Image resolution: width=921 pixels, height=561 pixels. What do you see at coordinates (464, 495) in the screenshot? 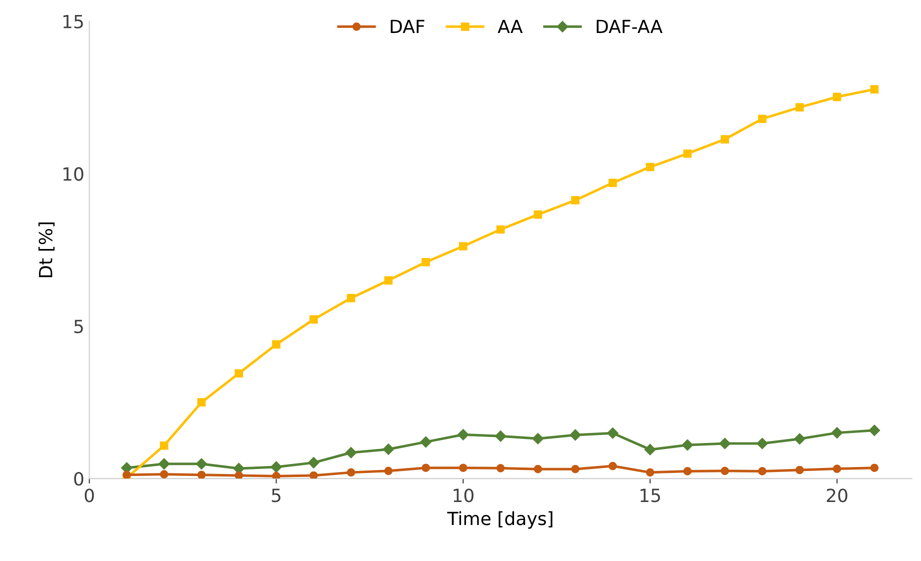
I see `x-tick-label: 10` at bounding box center [464, 495].